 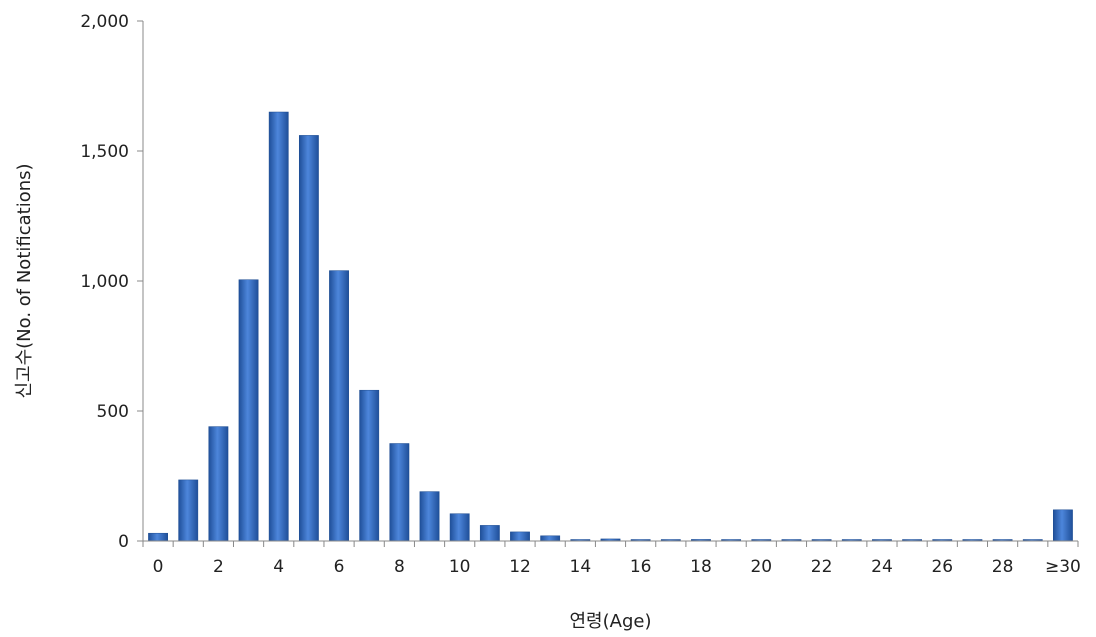 What do you see at coordinates (123, 542) in the screenshot?
I see `y-tick-label: 0` at bounding box center [123, 542].